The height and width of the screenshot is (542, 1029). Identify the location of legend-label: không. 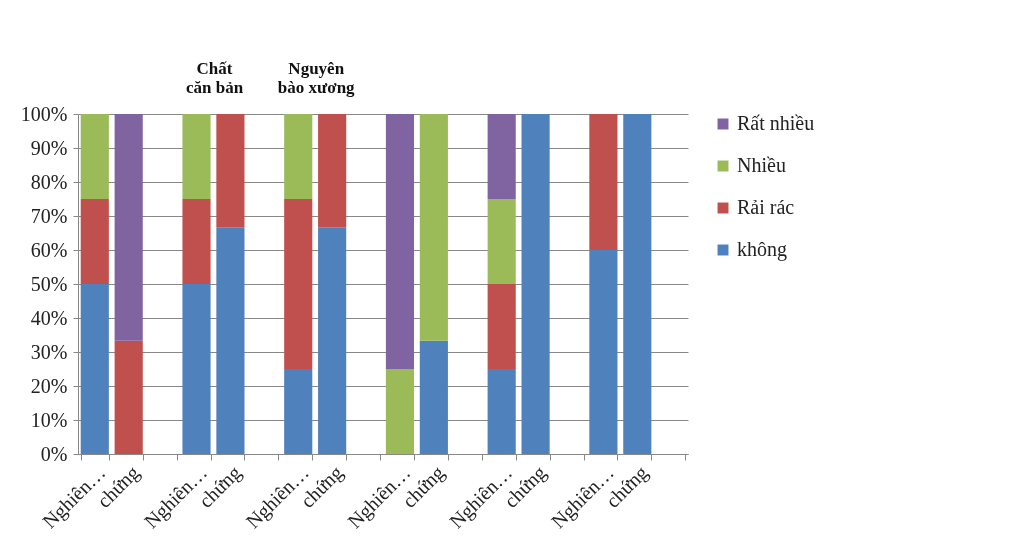
(762, 249).